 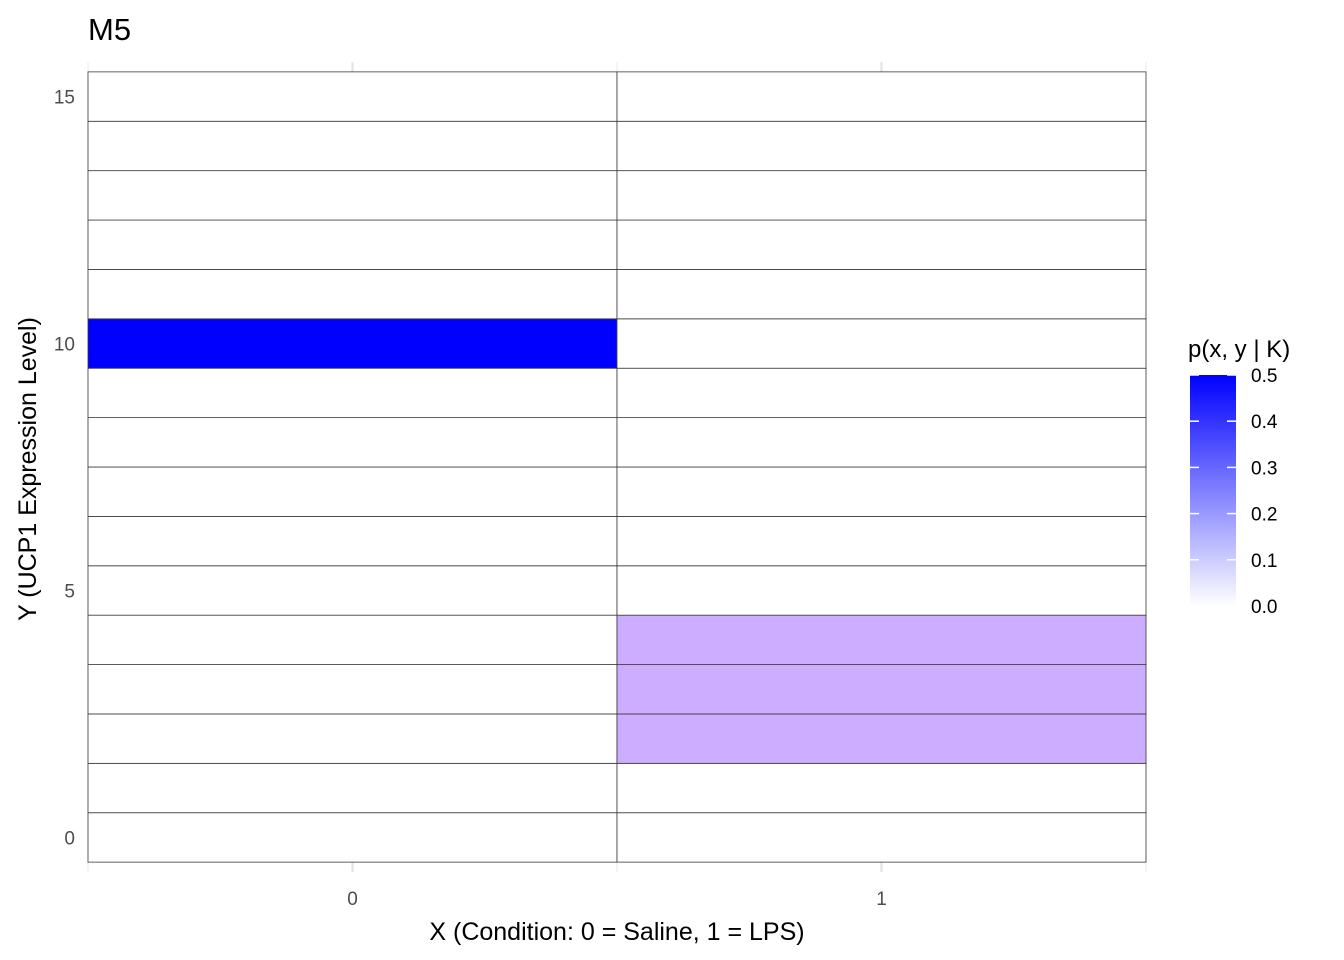 I want to click on heatmap-cell-x1-y10, so click(x=881, y=343).